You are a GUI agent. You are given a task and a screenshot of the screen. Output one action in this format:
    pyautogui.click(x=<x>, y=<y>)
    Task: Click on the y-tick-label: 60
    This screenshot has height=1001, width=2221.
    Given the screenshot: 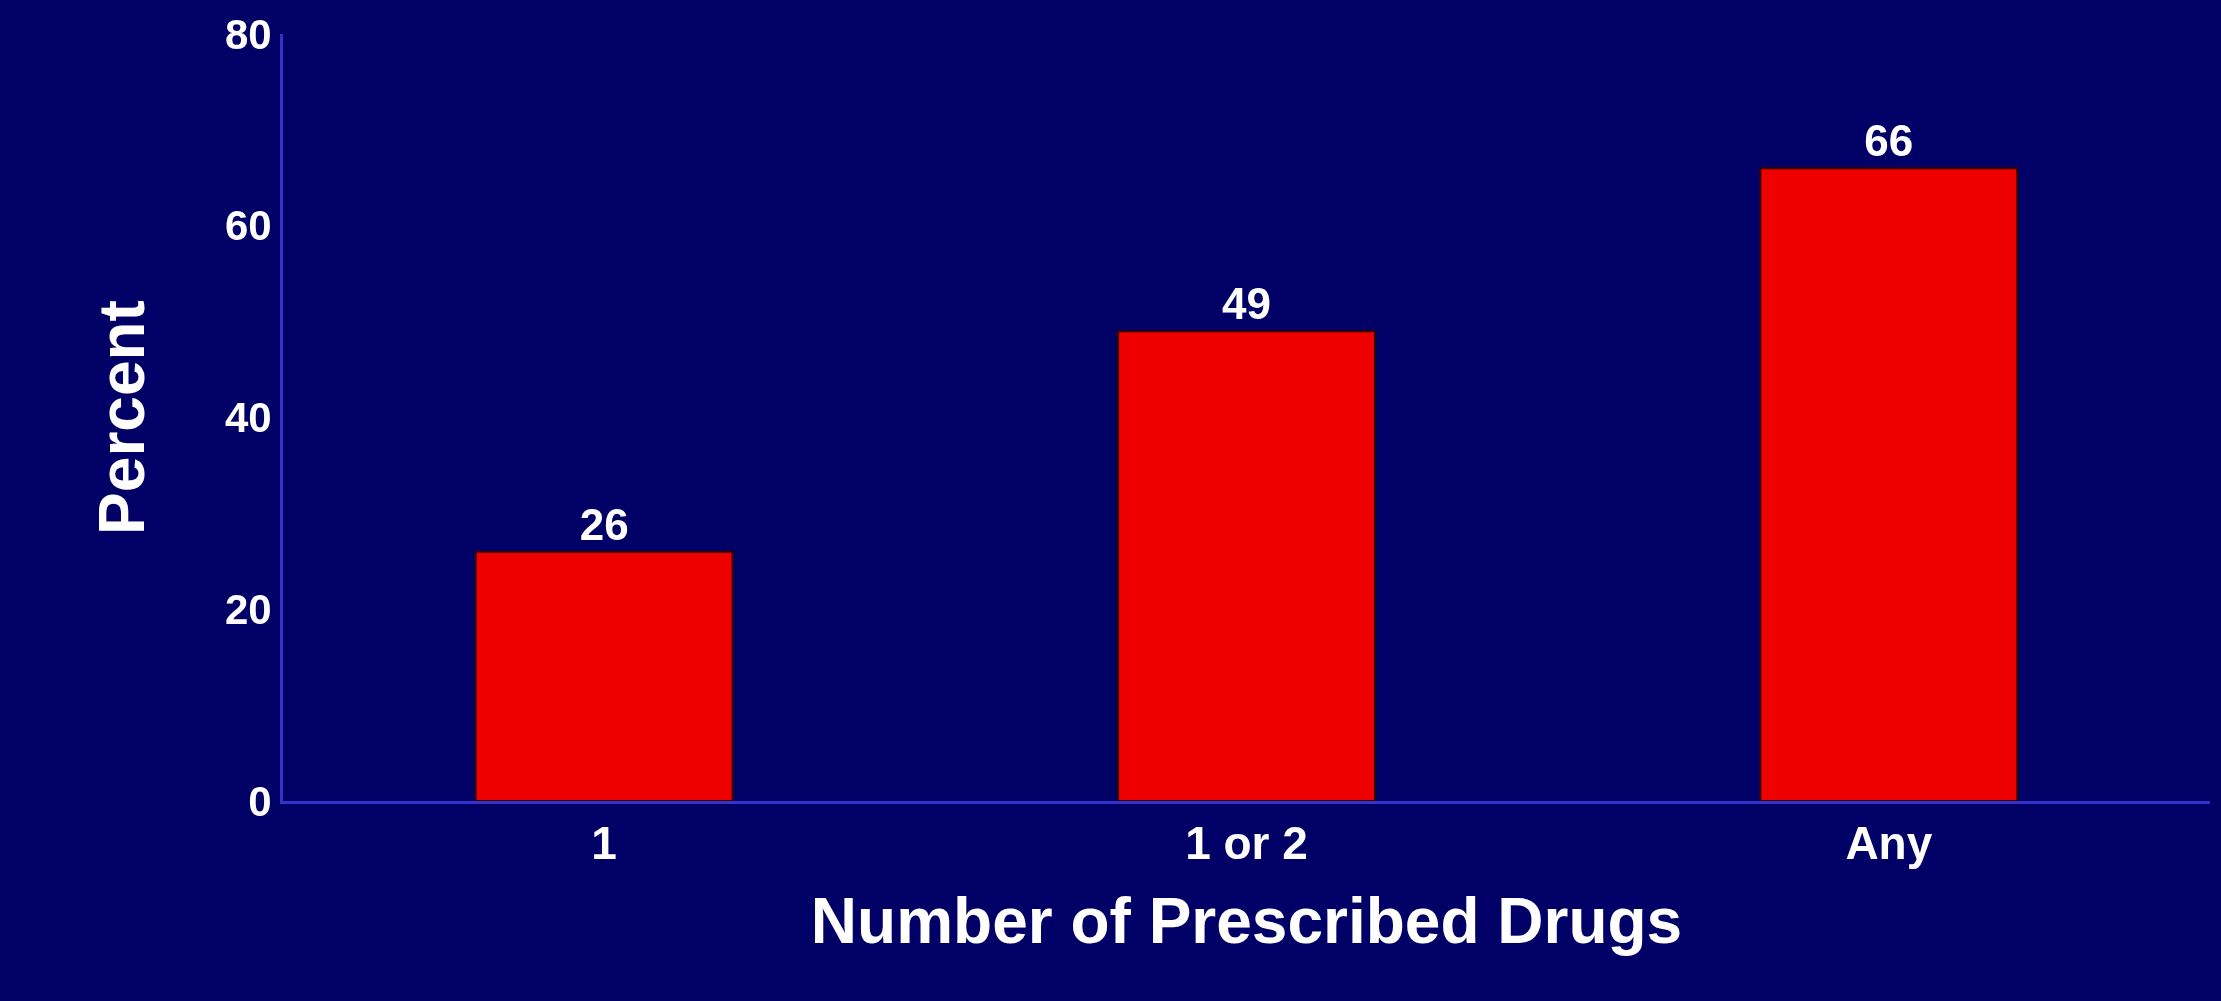 What is the action you would take?
    pyautogui.click(x=248, y=226)
    